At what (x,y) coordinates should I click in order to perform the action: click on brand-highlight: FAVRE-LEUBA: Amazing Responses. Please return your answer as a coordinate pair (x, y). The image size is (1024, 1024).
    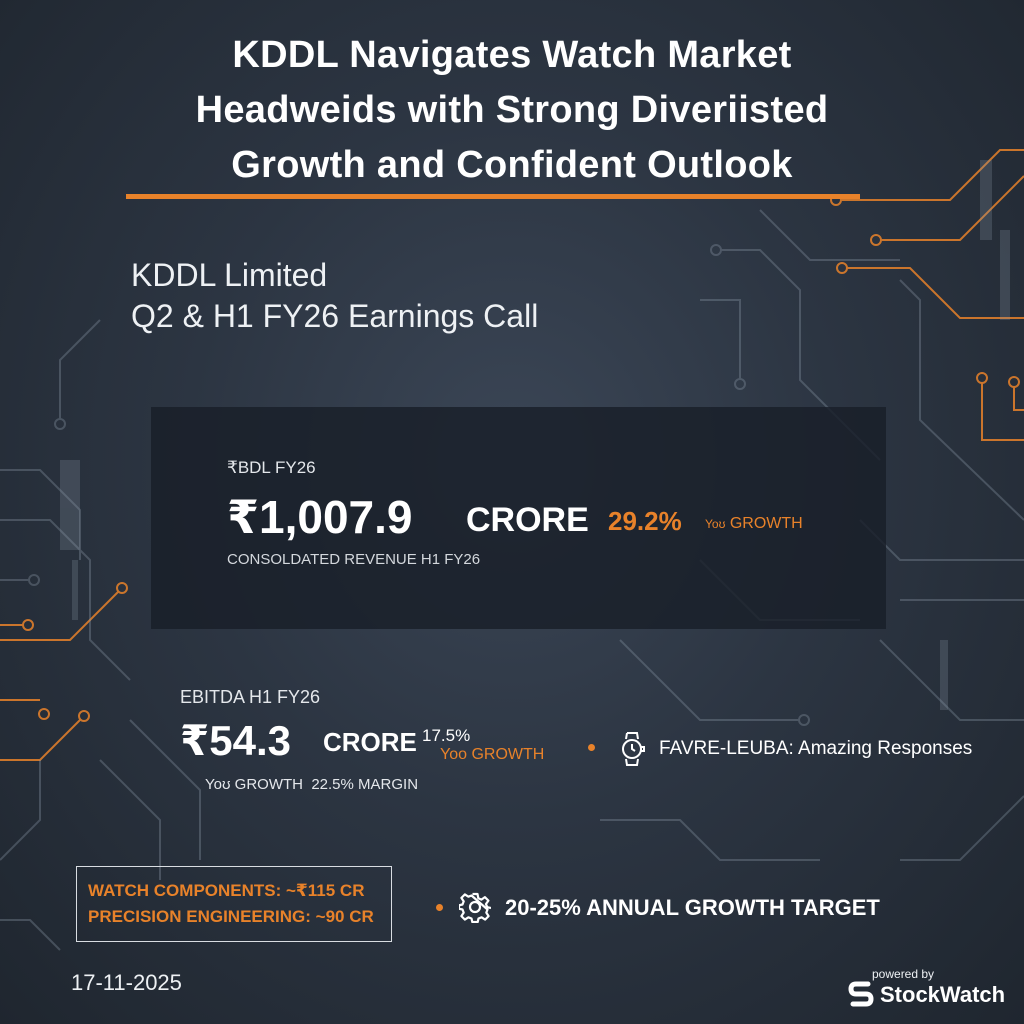
    Looking at the image, I should click on (815, 749).